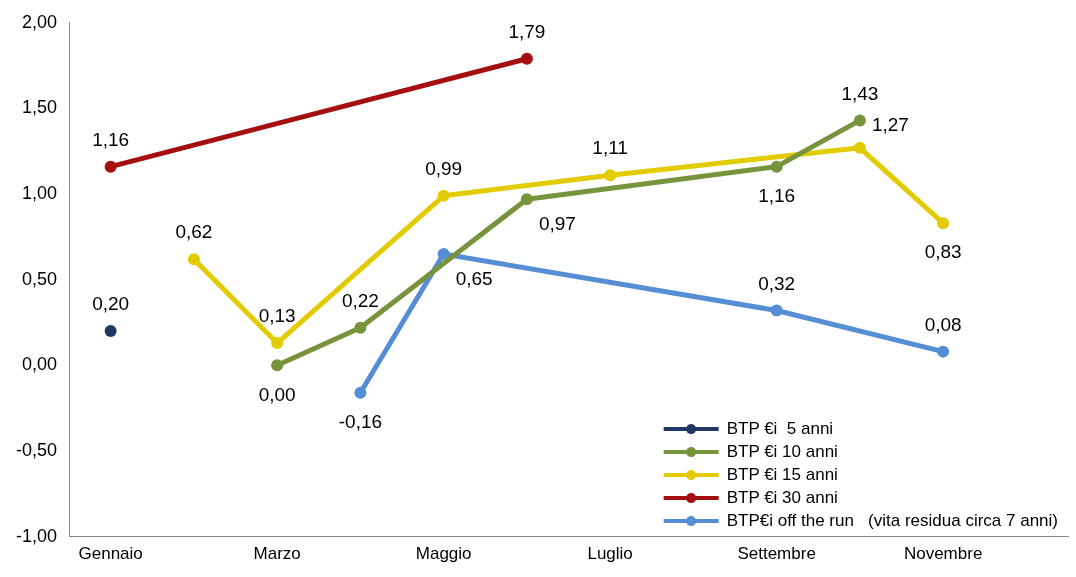  What do you see at coordinates (39, 193) in the screenshot?
I see `y-tick-label: 1,00` at bounding box center [39, 193].